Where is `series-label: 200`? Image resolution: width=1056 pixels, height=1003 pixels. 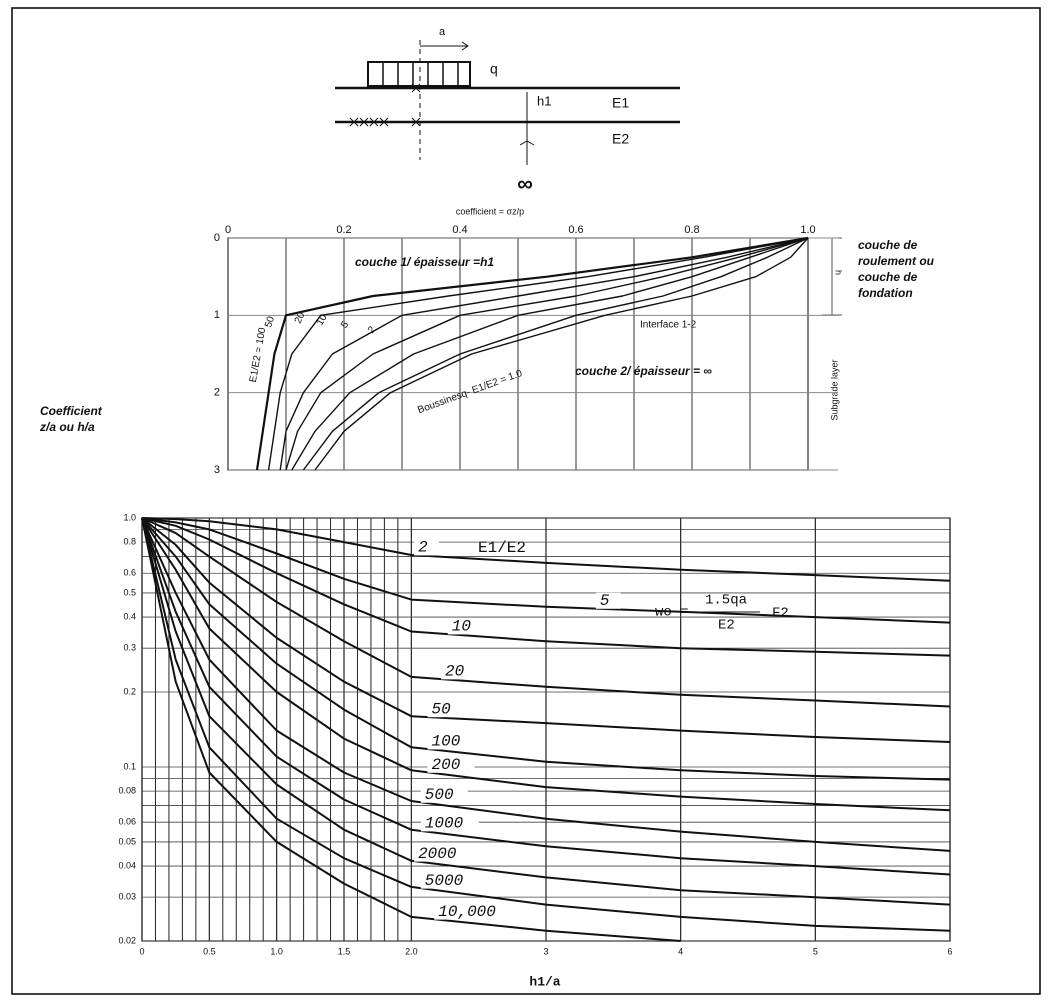
series-label: 200 is located at coordinates (446, 765).